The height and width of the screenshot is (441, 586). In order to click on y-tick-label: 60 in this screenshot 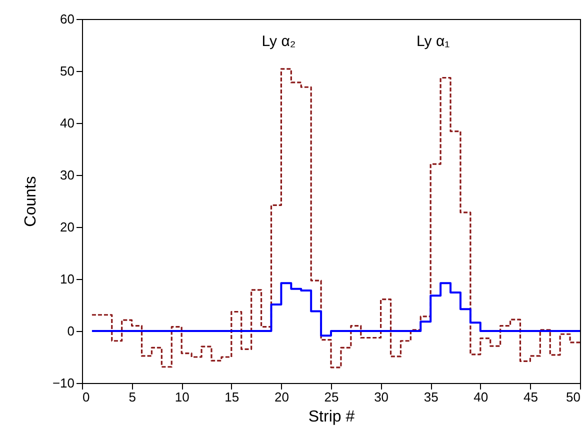, I will do `click(67, 19)`.